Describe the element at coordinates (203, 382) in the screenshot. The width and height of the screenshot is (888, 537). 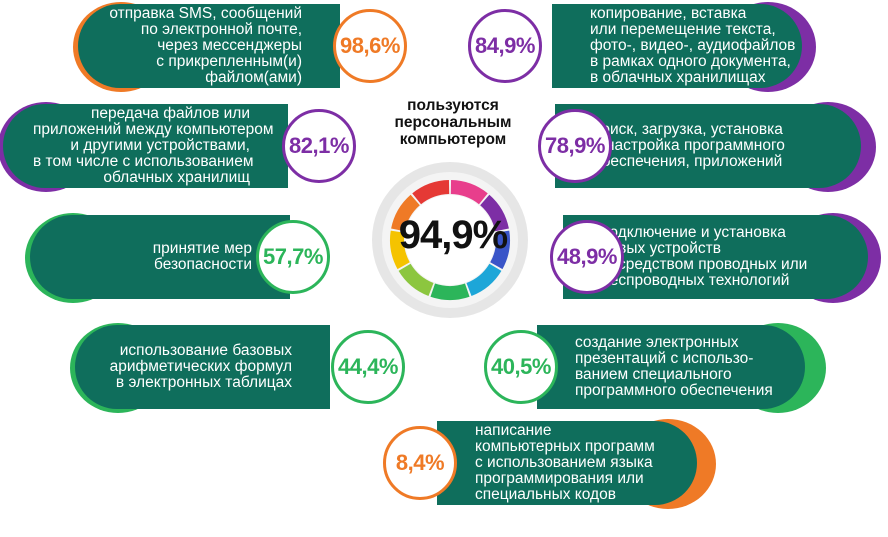
I see `activity-label-line: в электронных таблицах` at that location.